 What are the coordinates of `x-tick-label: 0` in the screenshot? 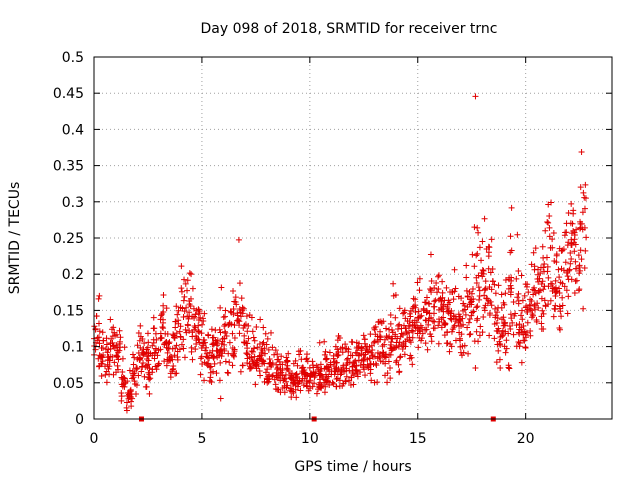 It's located at (94, 439).